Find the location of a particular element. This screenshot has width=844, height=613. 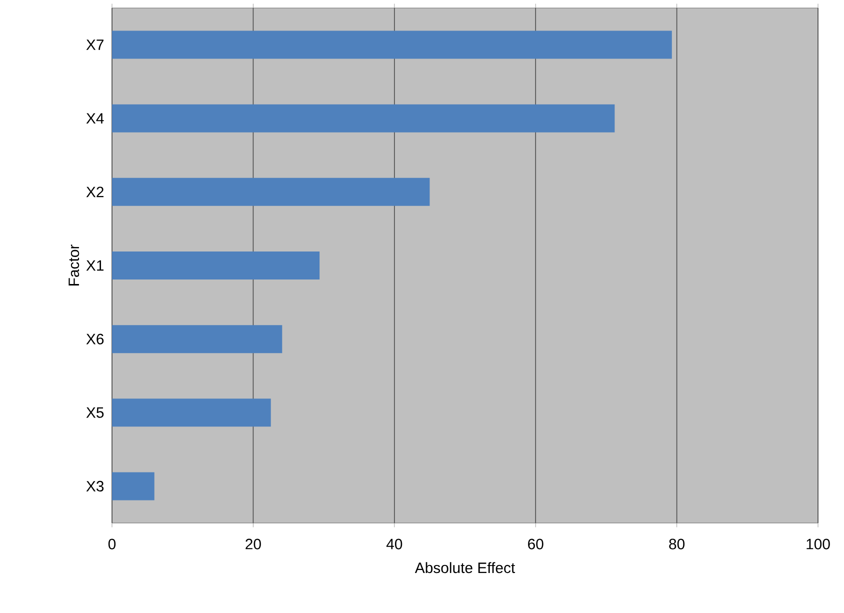

y-tick-label: X1 is located at coordinates (95, 265).